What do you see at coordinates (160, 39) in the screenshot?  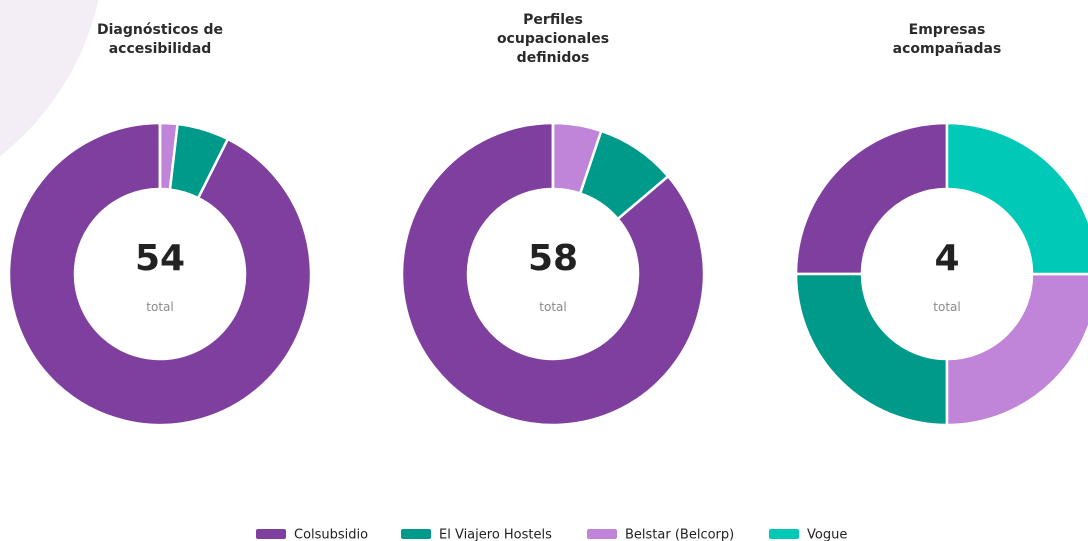 I see `chart-title: Diagnósticos de accesibilidad` at bounding box center [160, 39].